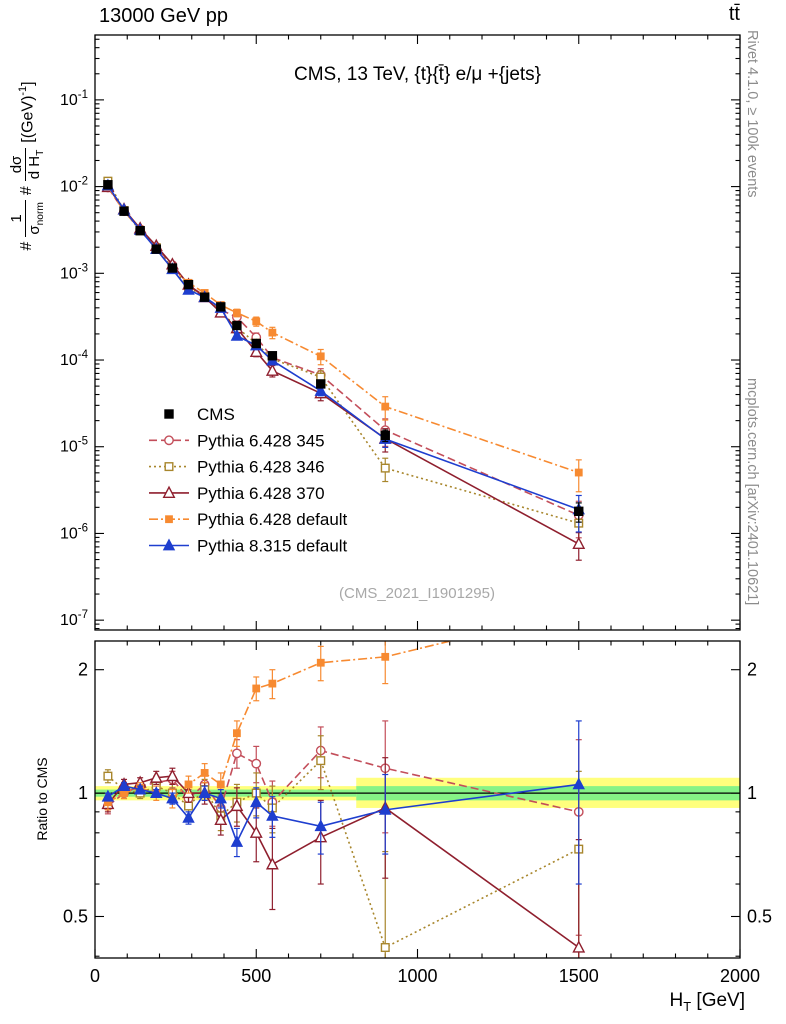  What do you see at coordinates (752, 793) in the screenshot?
I see `ratio-tick-label-right: 1` at bounding box center [752, 793].